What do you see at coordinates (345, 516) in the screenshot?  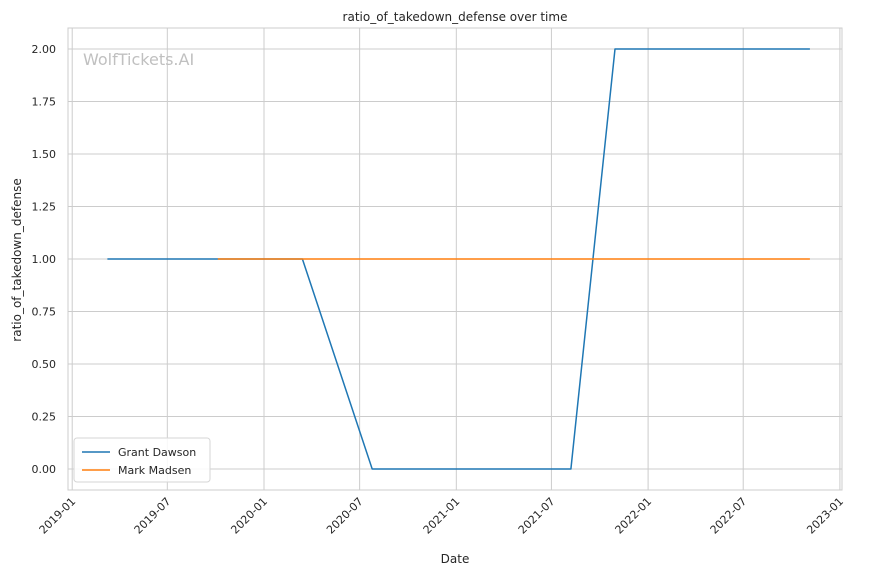 I see `x-tick-label: 2020-07` at bounding box center [345, 516].